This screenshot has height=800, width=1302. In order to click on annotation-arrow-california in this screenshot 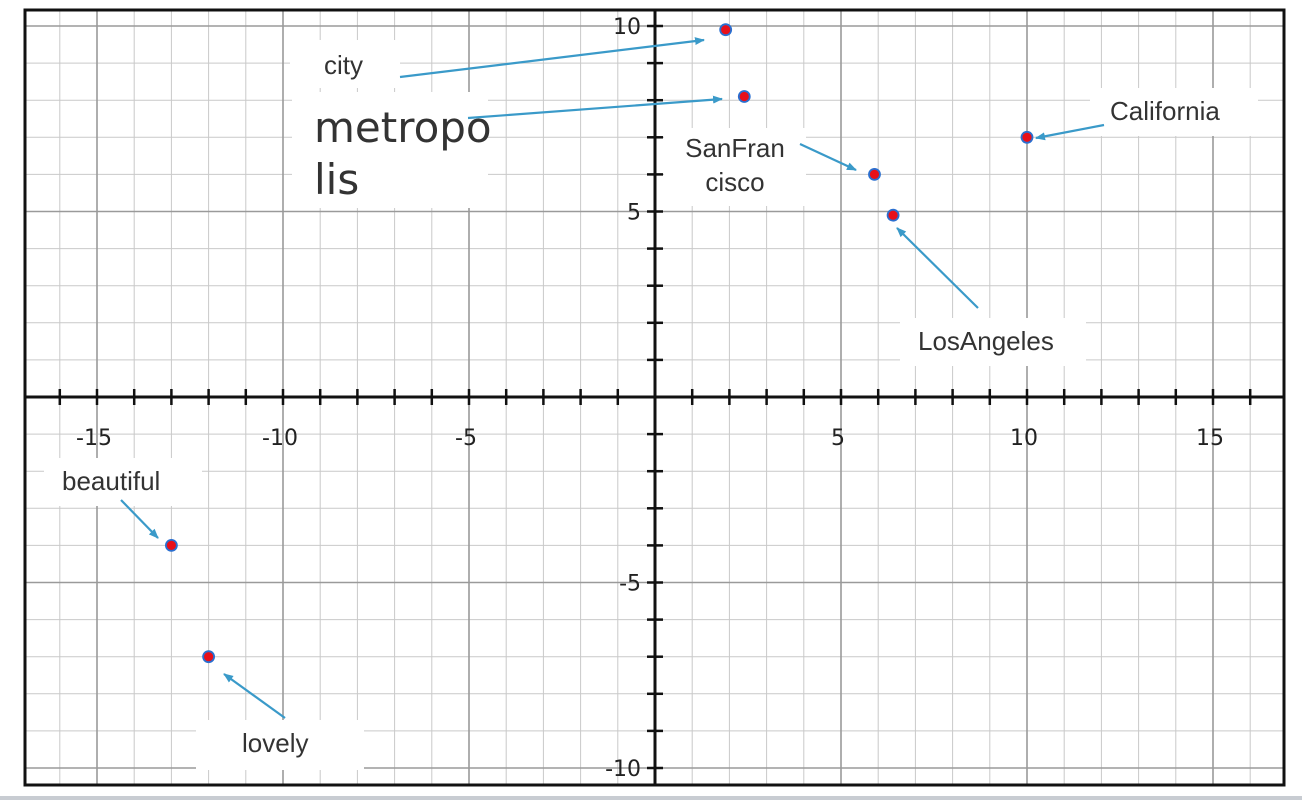, I will do `click(1070, 132)`.